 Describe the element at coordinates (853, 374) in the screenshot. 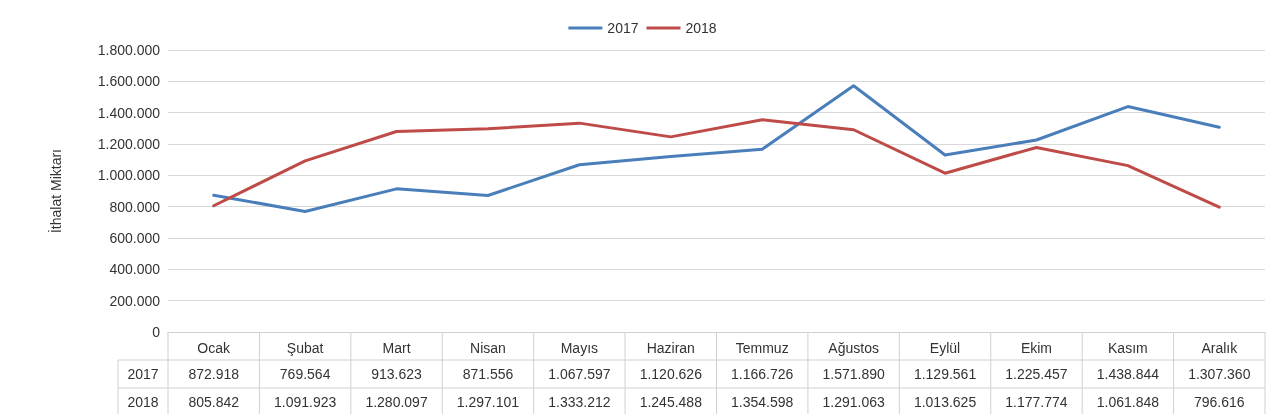

I see `data-label: 1.571.890` at that location.